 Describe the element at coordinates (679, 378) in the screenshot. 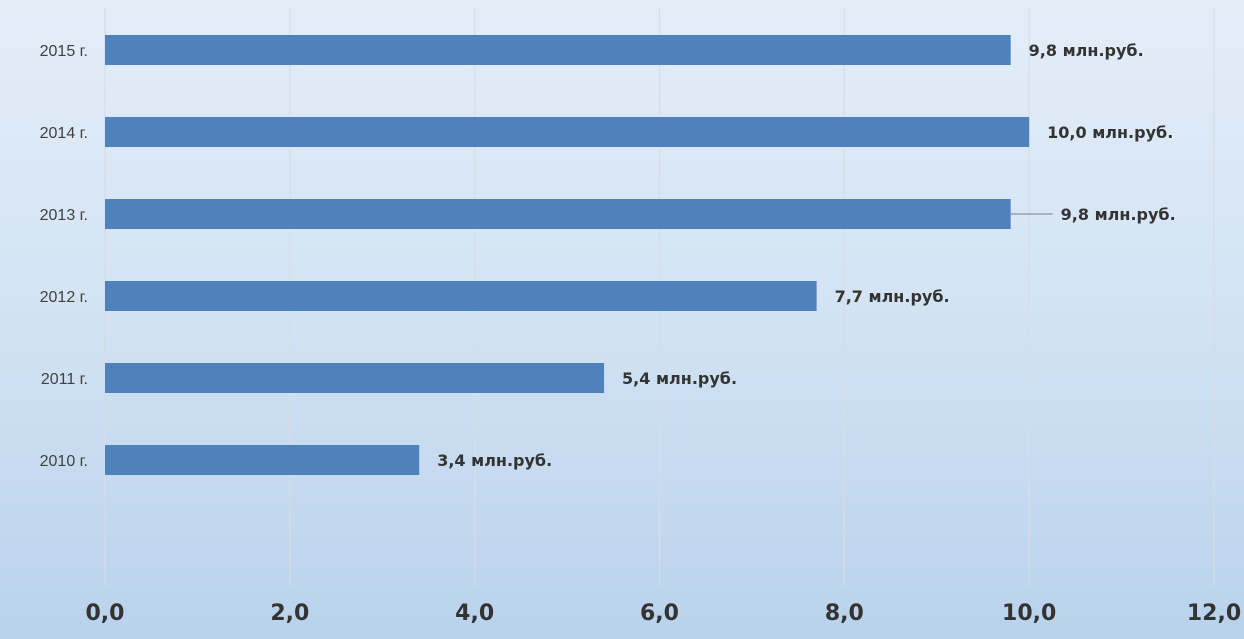

I see `data-label: 5,4 млн.руб.` at that location.